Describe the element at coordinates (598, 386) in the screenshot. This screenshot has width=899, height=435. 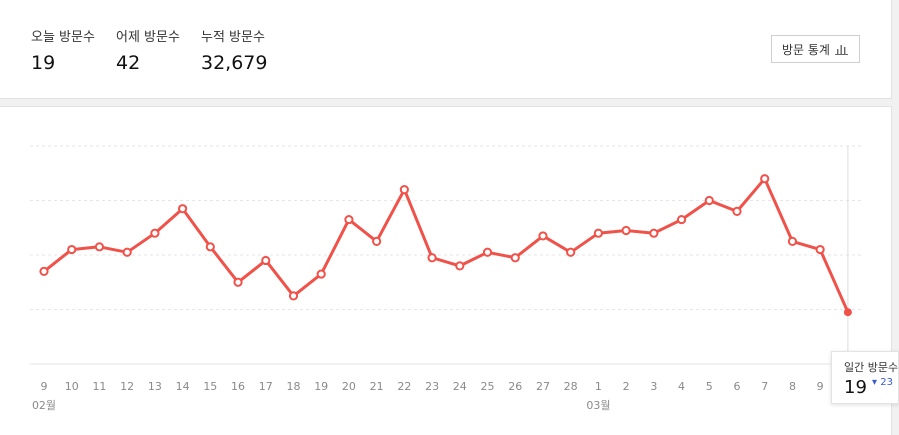
I see `x-tick-label: 1` at that location.